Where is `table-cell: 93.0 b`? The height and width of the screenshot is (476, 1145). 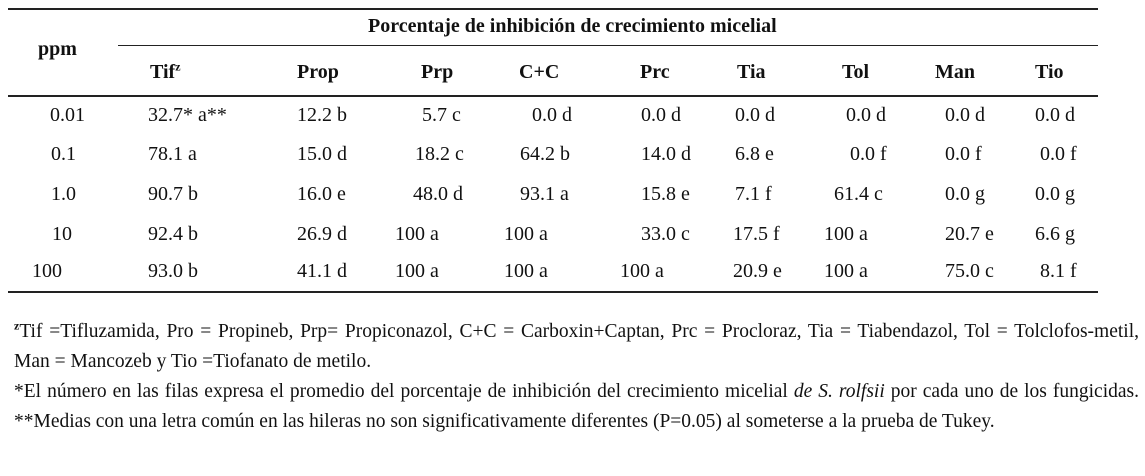
table-cell: 93.0 b is located at coordinates (173, 271).